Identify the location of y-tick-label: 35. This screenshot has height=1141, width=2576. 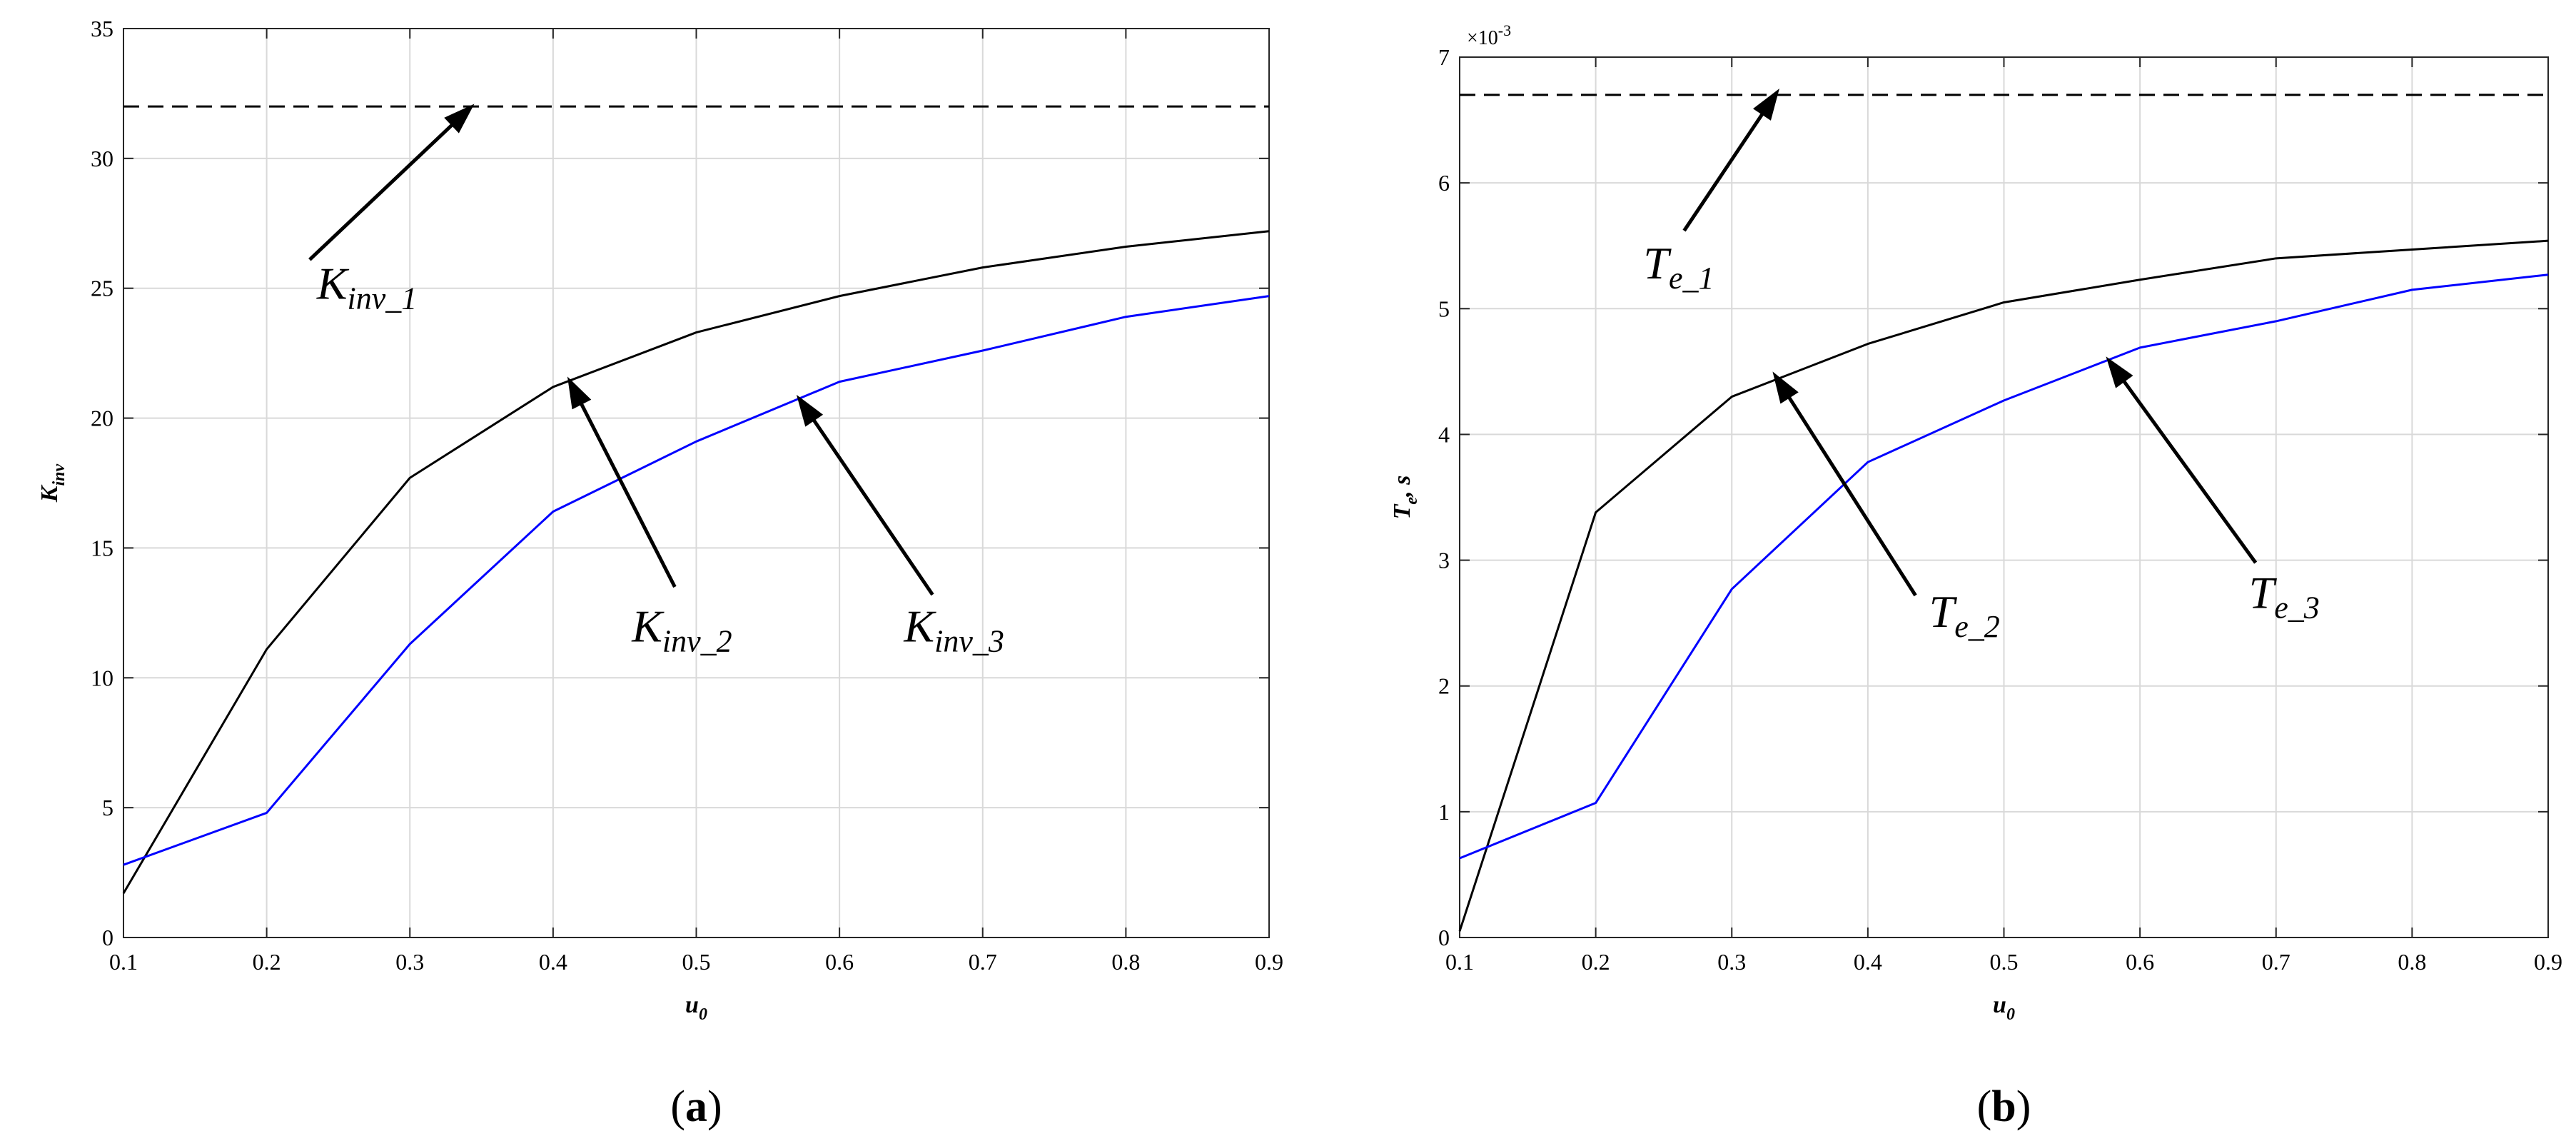
(102, 28).